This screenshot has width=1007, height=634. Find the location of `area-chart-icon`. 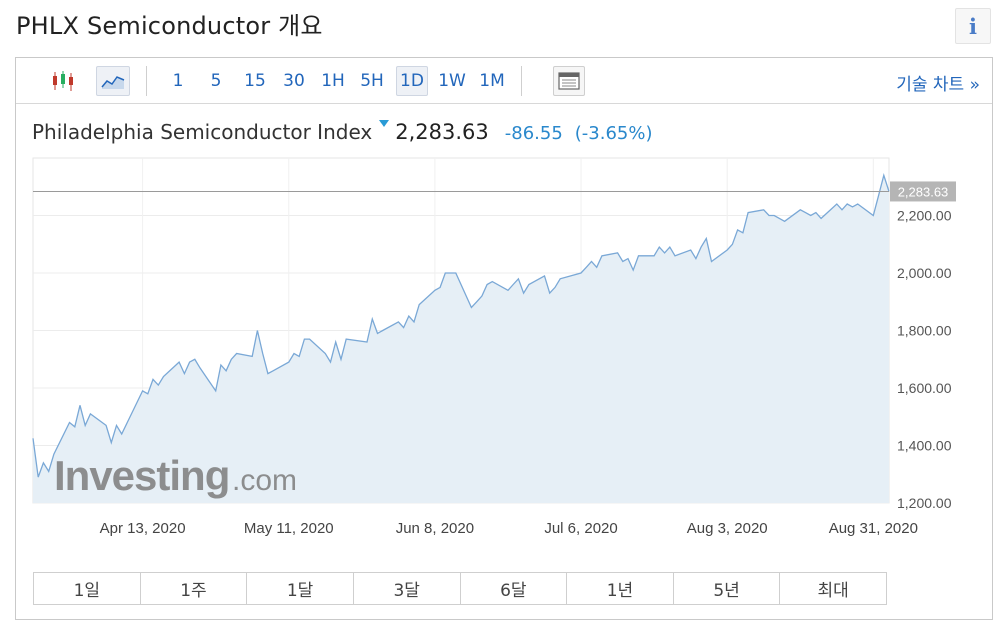

area-chart-icon is located at coordinates (113, 81).